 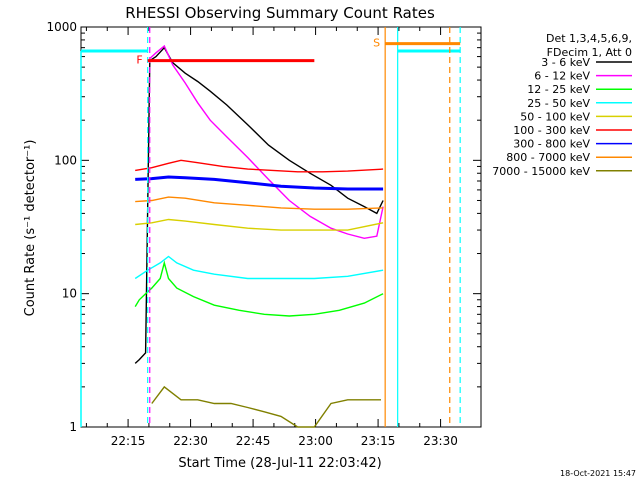 What do you see at coordinates (279, 463) in the screenshot?
I see `x-axis-label: Start Time (28-Jul-11 22:03:42)` at bounding box center [279, 463].